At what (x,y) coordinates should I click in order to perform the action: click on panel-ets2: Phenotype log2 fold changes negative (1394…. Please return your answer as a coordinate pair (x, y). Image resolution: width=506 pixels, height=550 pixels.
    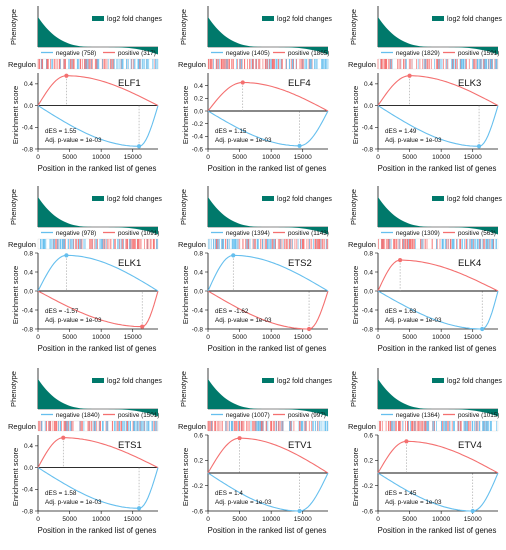
    Looking at the image, I should click on (255, 269).